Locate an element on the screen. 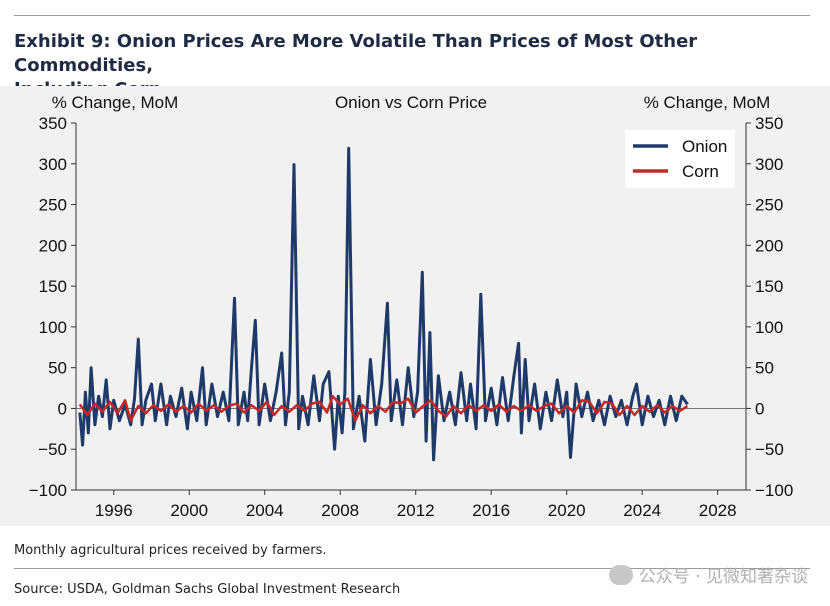 This screenshot has width=830, height=606. y-tick-label-right: 100 is located at coordinates (769, 327).